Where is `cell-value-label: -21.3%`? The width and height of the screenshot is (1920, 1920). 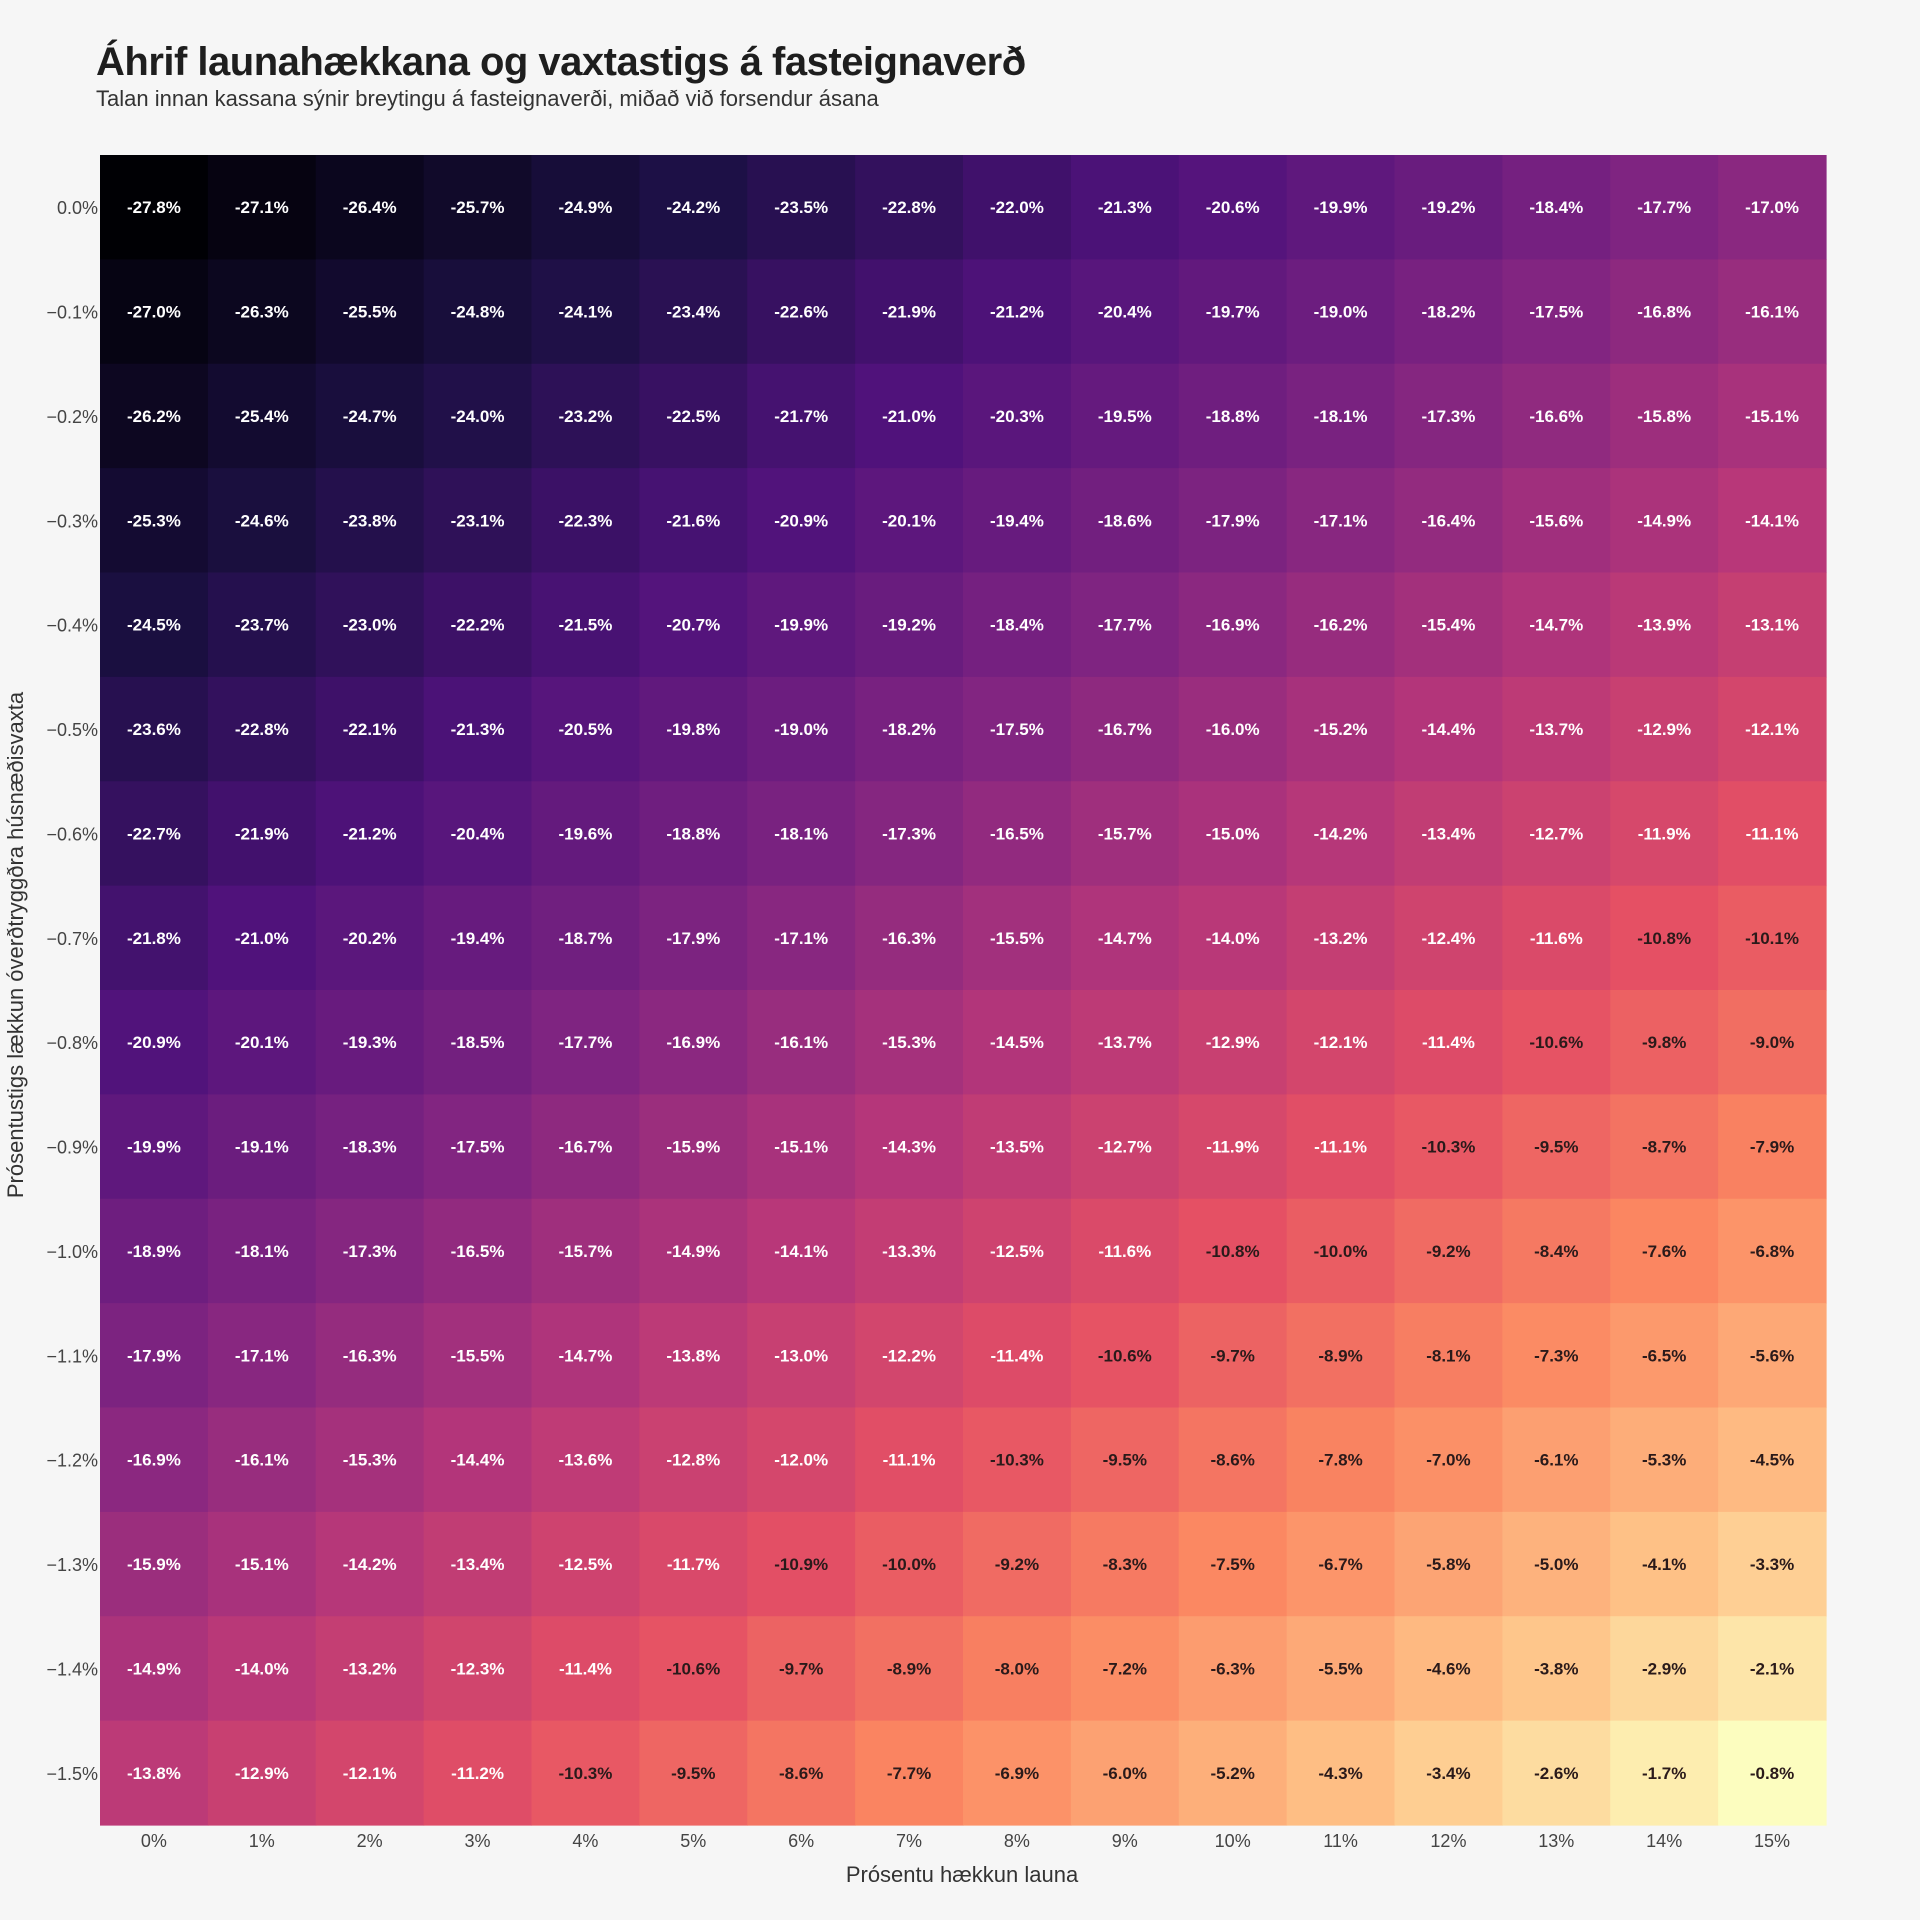 cell-value-label: -21.3% is located at coordinates (1125, 207).